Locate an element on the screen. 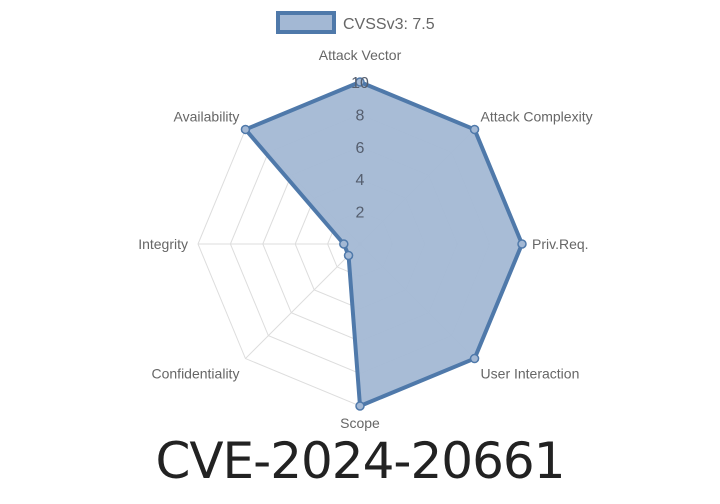  grid-spoke is located at coordinates (303, 301).